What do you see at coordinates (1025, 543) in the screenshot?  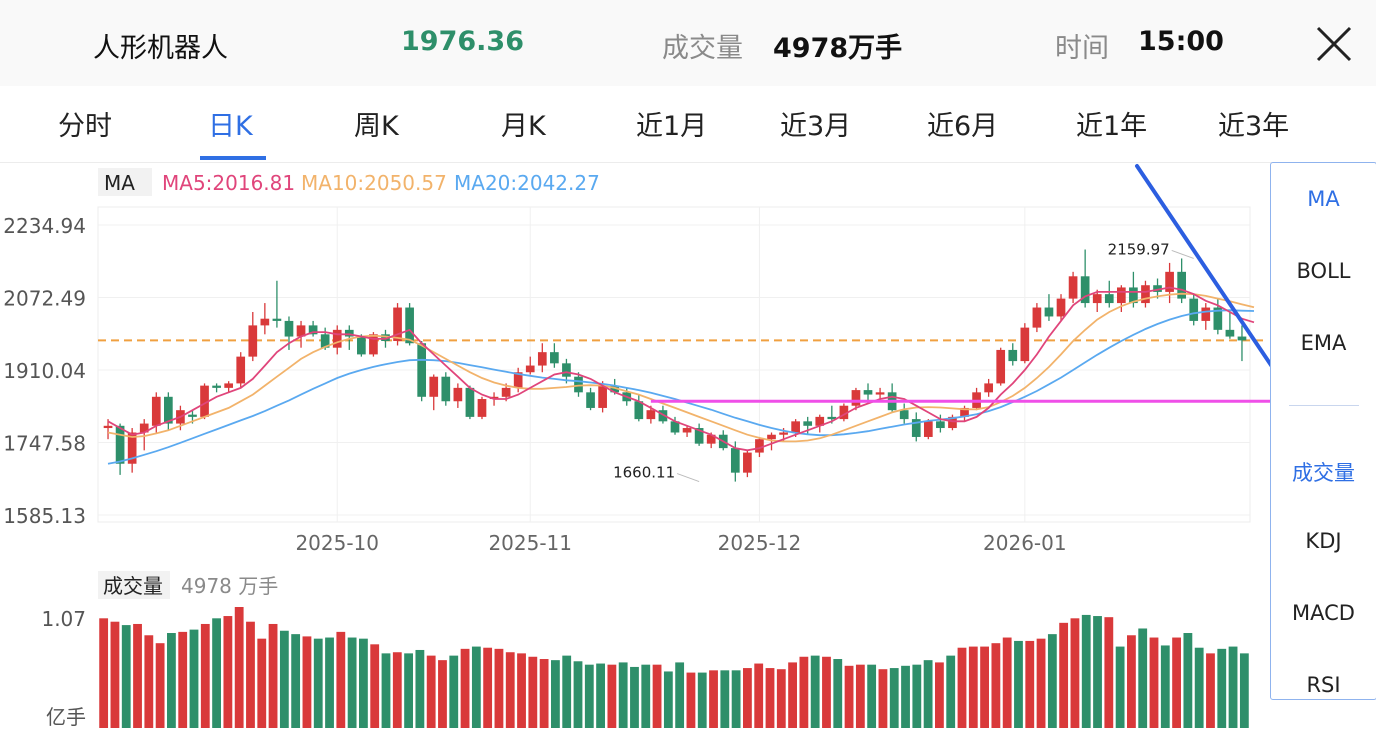 I see `date-tick-label: 2026-01` at bounding box center [1025, 543].